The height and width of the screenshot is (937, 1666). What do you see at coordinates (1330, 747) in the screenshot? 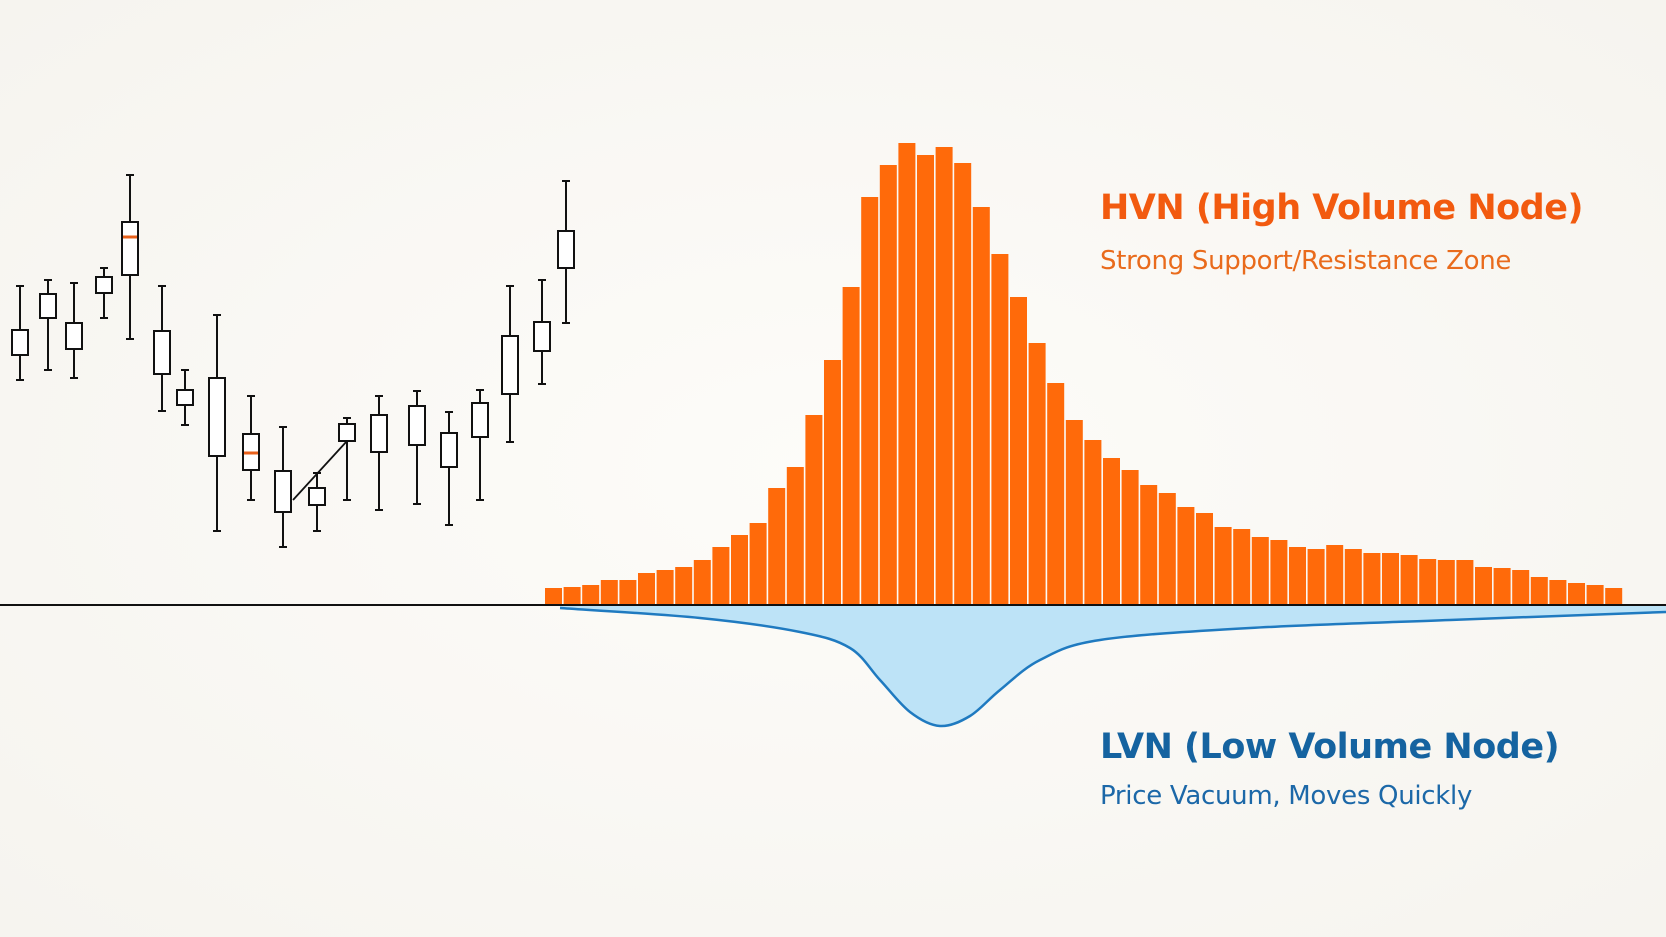
I see `lvn-title: LVN (Low Volume Node)` at bounding box center [1330, 747].